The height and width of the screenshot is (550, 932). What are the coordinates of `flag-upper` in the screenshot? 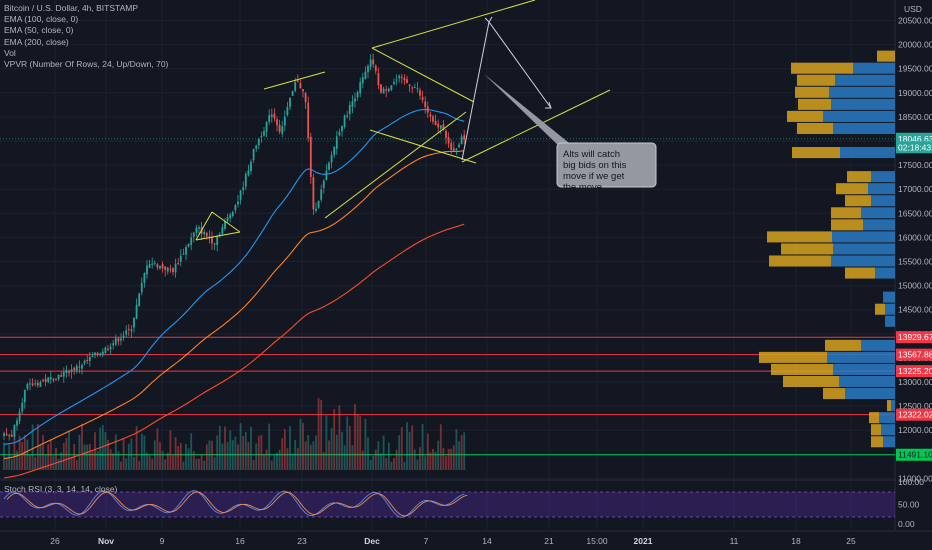 It's located at (423, 75).